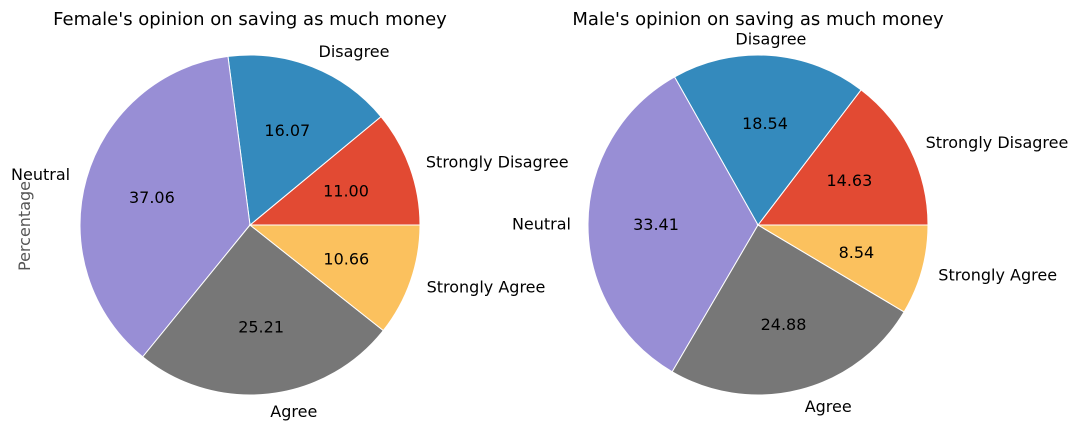 This screenshot has width=1083, height=429. What do you see at coordinates (250, 19) in the screenshot?
I see `chart-title: Female's opinion on saving as much money` at bounding box center [250, 19].